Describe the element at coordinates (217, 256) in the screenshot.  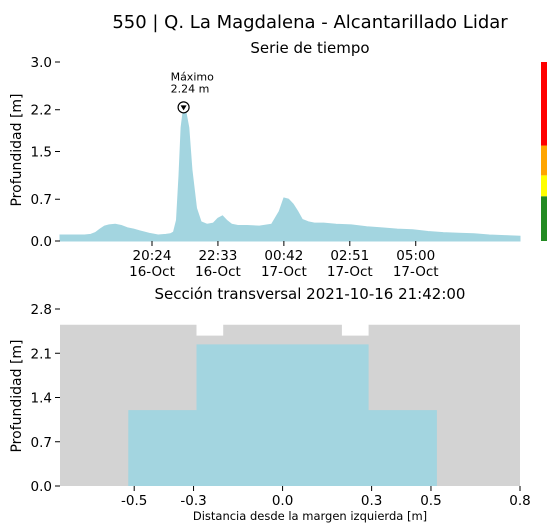
I see `x-tick-time: 22:33` at that location.